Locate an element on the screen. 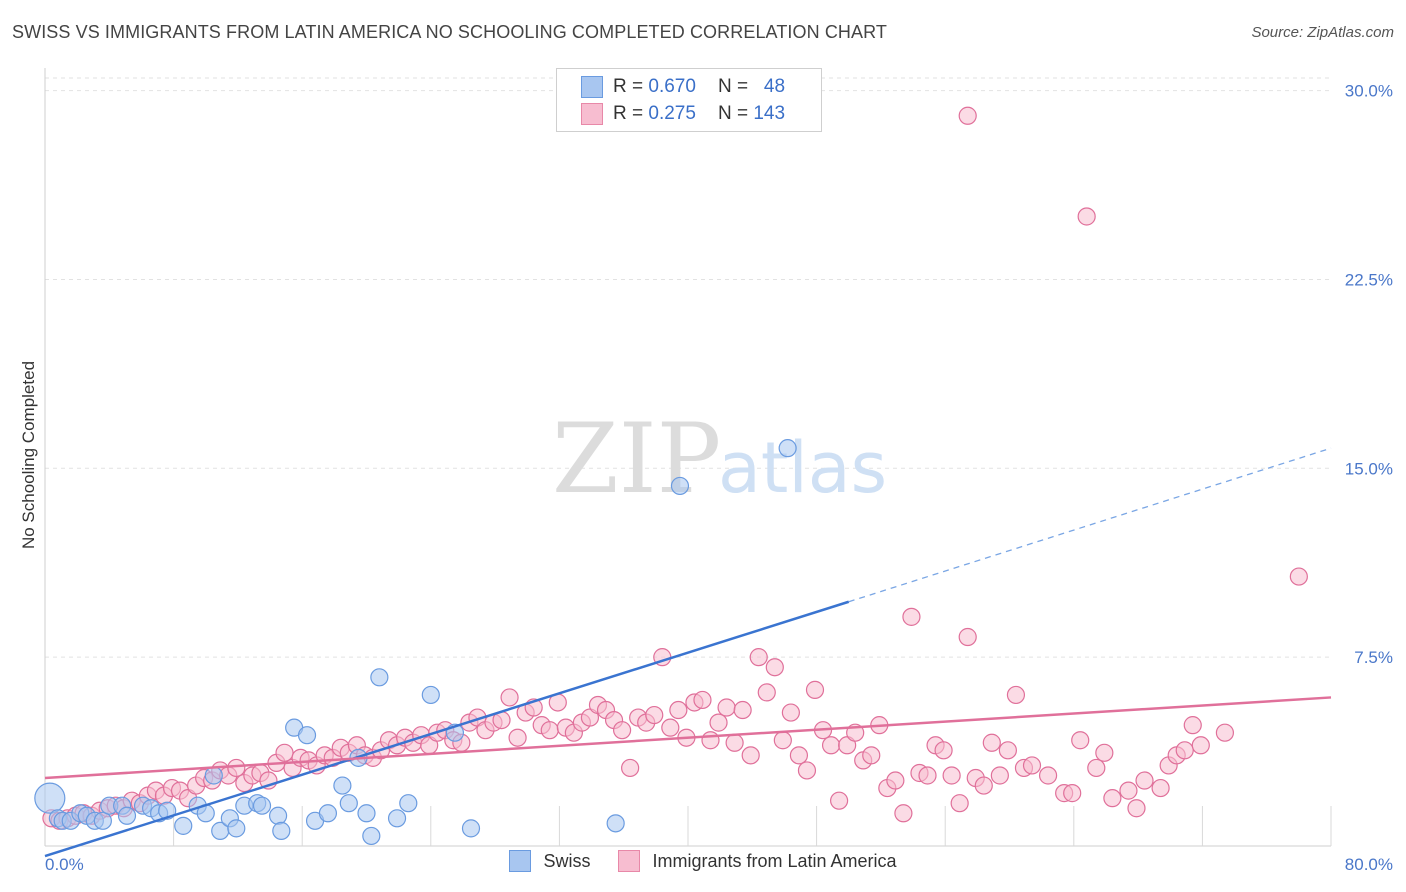 Image resolution: width=1406 pixels, height=892 pixels. legend-row-latin-america: R = 0.275 N = 143 is located at coordinates (683, 114).